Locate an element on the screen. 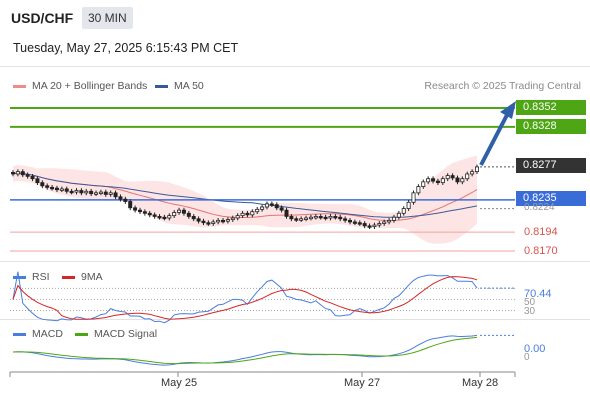 The width and height of the screenshot is (590, 400). x-tick-may25: May 25 is located at coordinates (179, 383).